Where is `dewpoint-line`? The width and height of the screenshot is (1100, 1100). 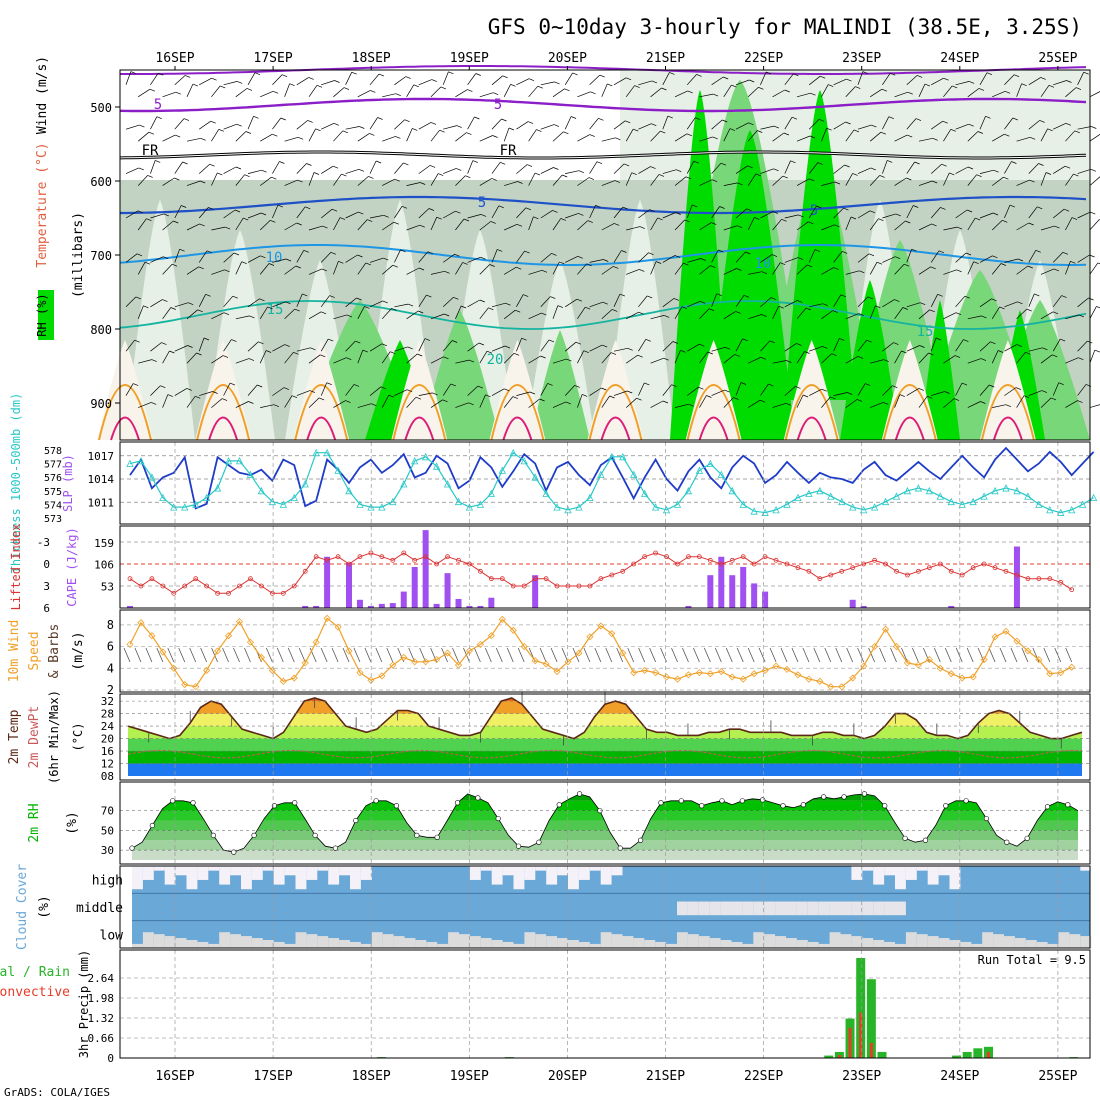
dewpoint-line is located at coordinates (605, 754).